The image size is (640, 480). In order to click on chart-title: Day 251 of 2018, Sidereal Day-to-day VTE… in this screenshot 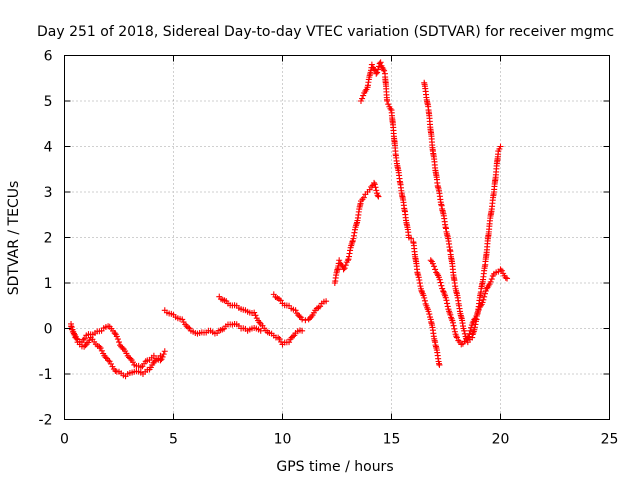, I will do `click(325, 32)`.